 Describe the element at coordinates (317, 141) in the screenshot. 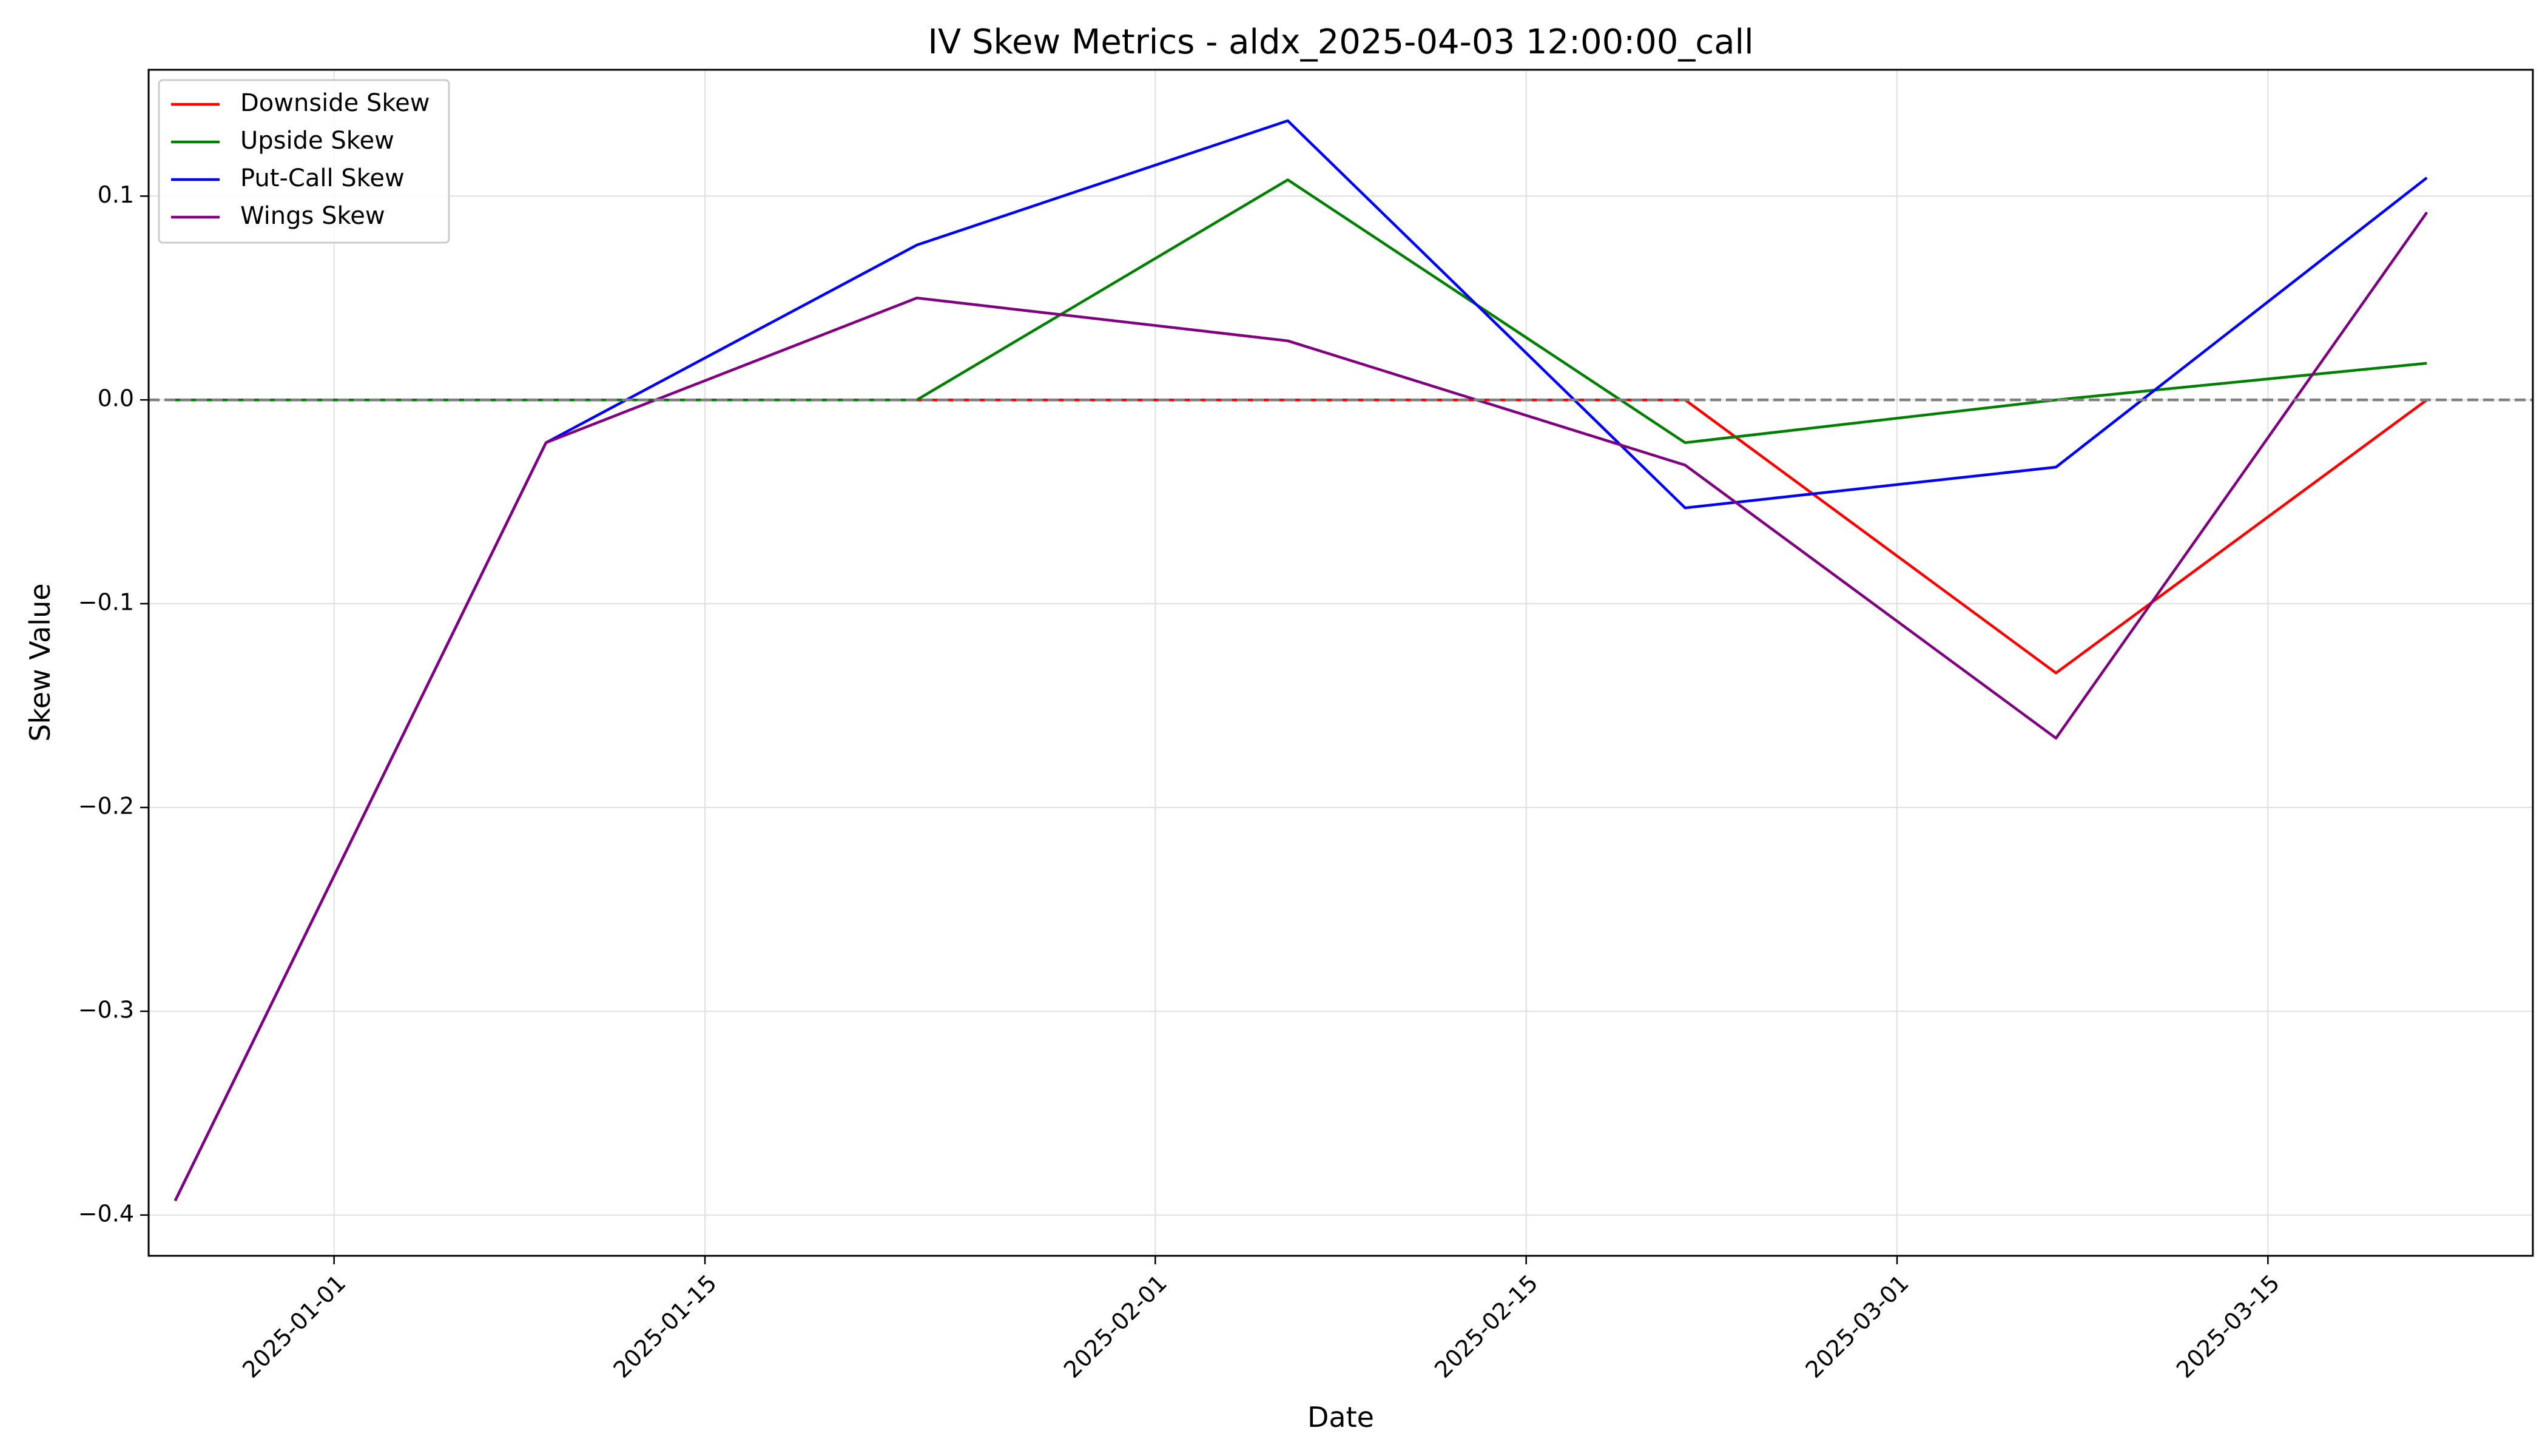

I see `legend-label: Upside Skew` at that location.